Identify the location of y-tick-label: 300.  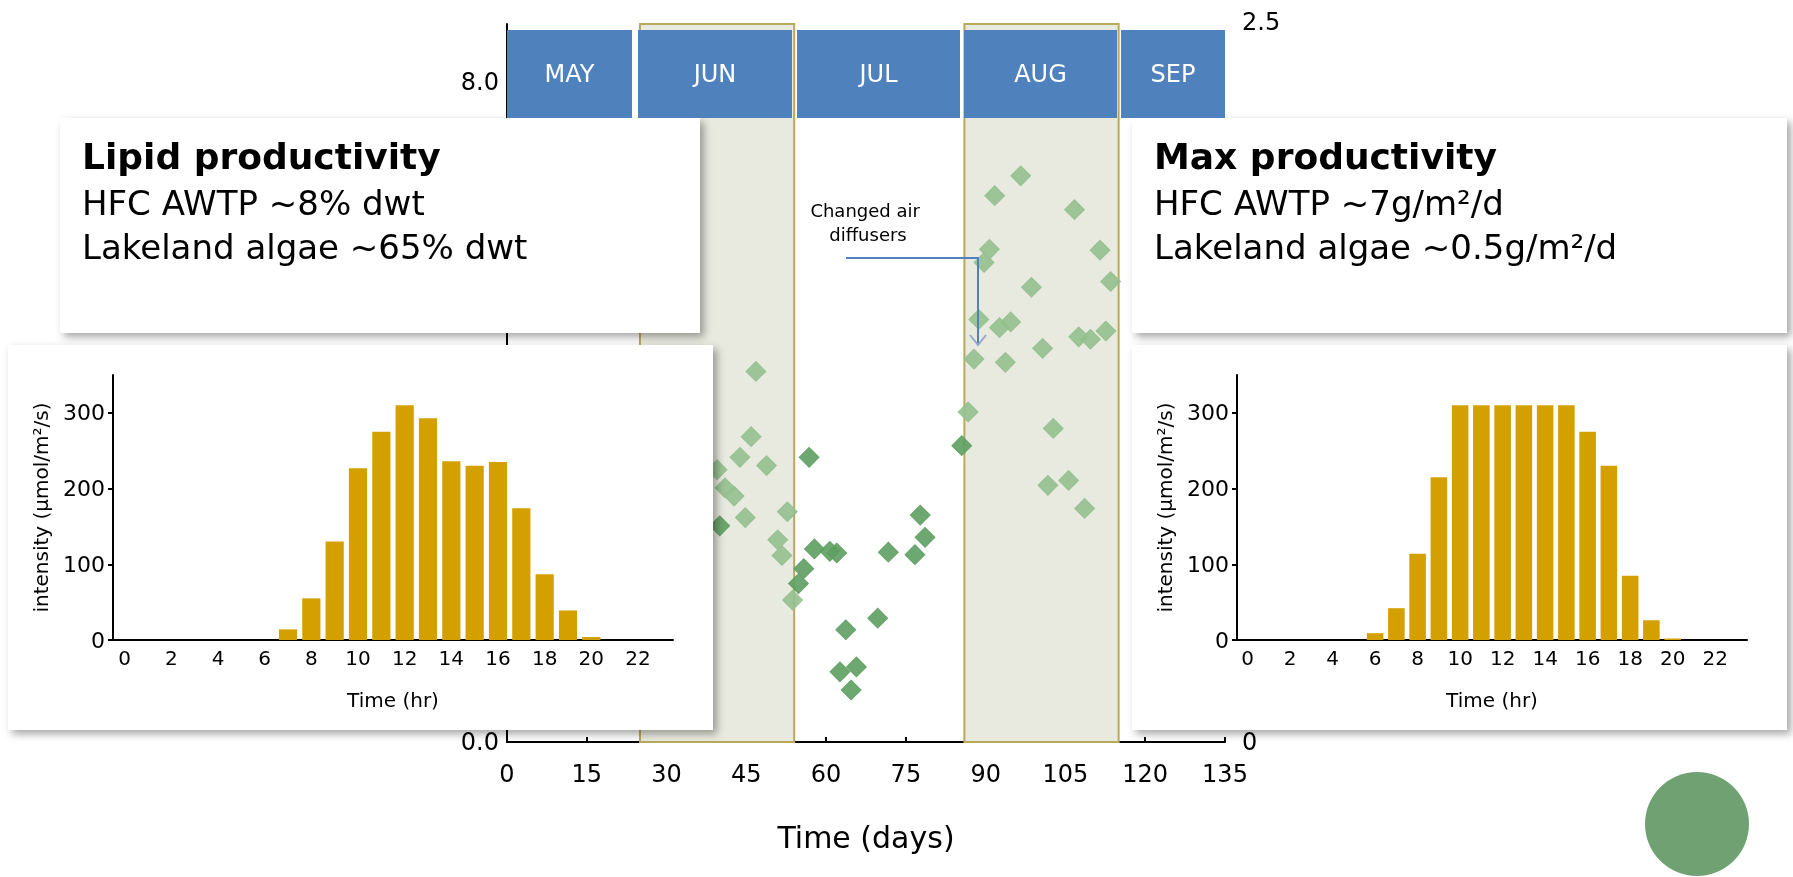
(1208, 413).